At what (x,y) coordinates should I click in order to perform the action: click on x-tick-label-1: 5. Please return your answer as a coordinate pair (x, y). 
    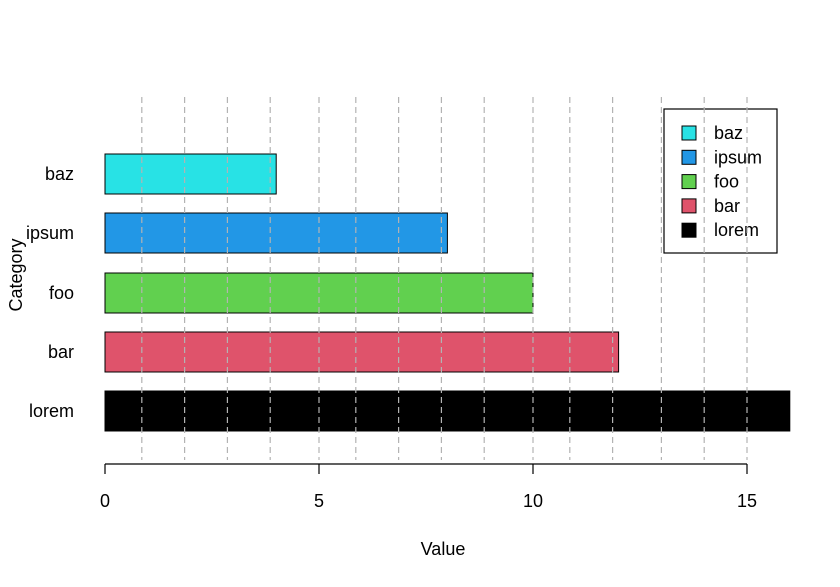
    Looking at the image, I should click on (319, 501).